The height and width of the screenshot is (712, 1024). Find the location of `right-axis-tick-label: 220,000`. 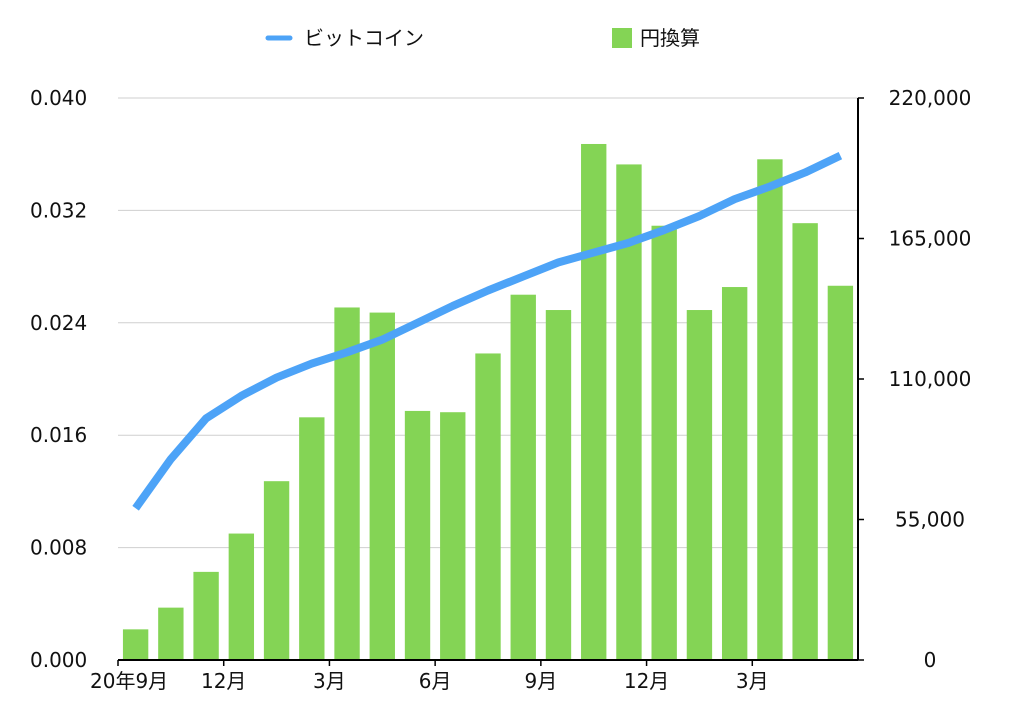

right-axis-tick-label: 220,000 is located at coordinates (930, 98).